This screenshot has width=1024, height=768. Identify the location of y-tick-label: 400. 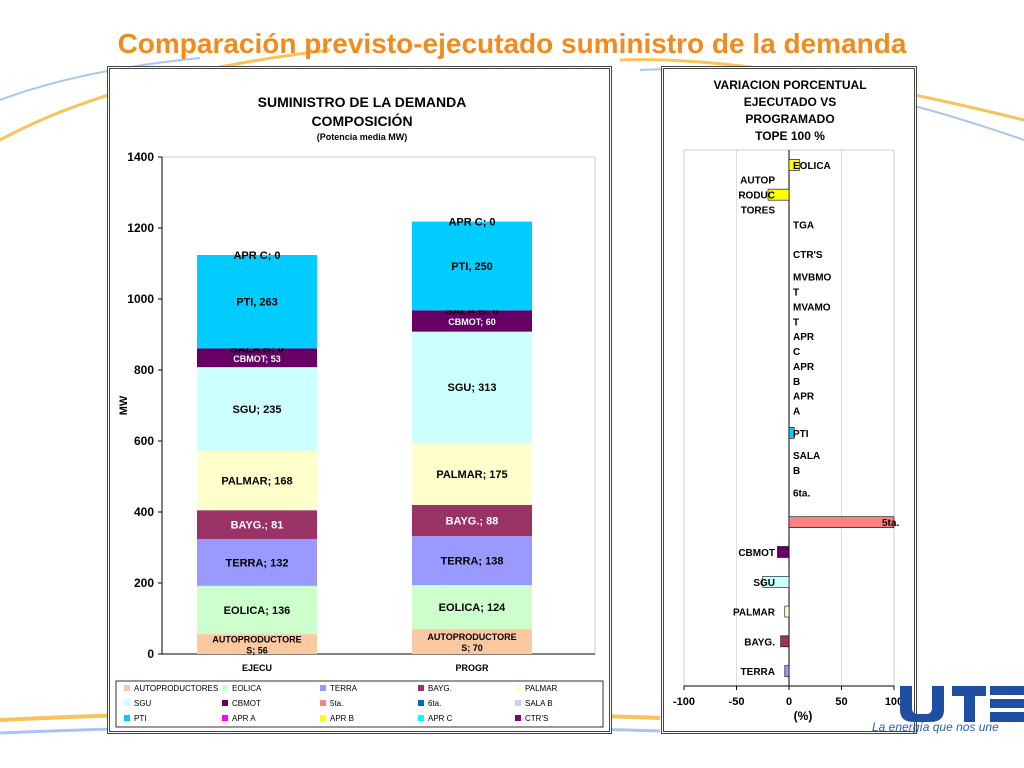
(144, 512).